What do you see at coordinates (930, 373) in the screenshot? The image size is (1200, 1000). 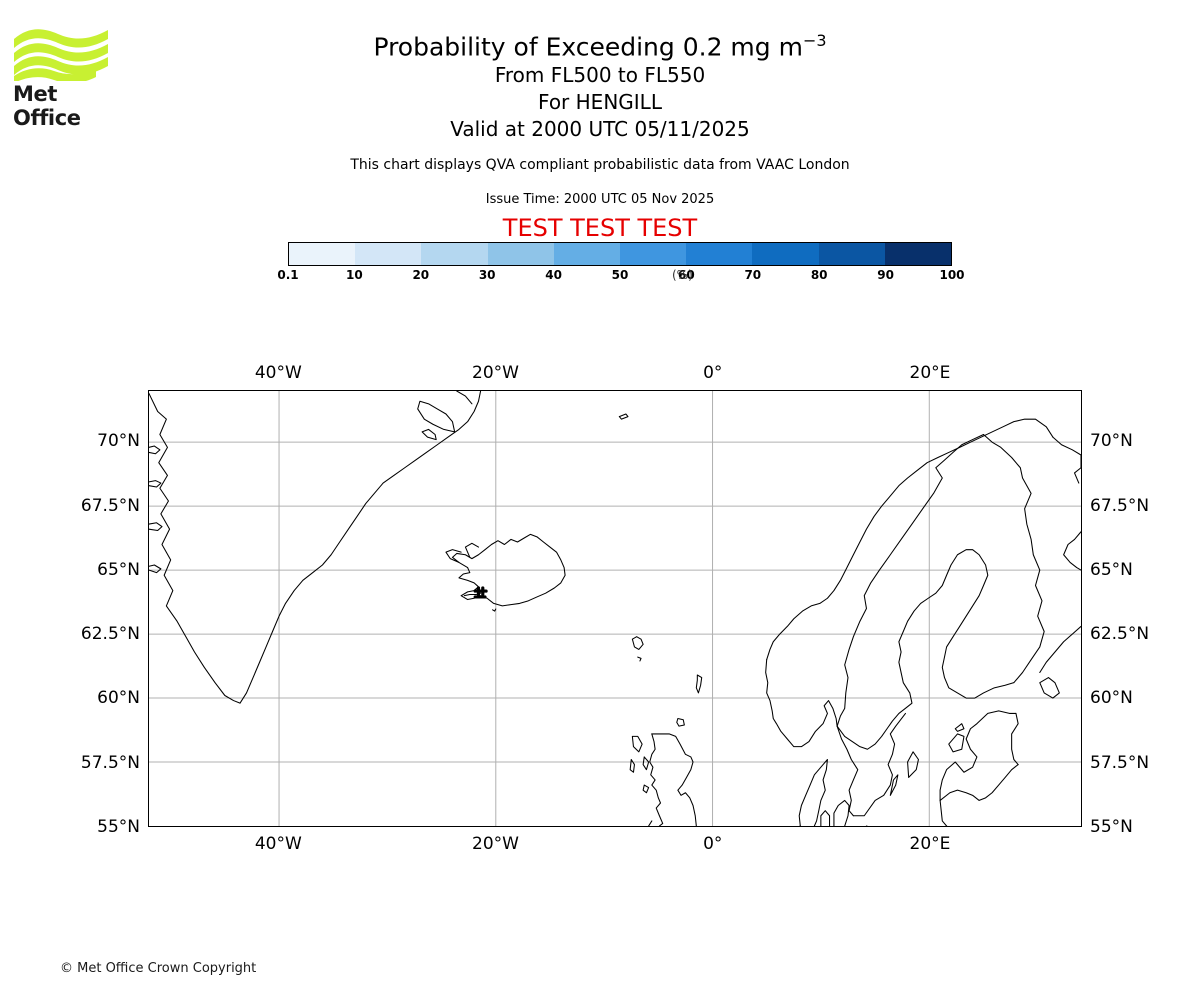 I see `lon-label-top-20°E: 20°E` at bounding box center [930, 373].